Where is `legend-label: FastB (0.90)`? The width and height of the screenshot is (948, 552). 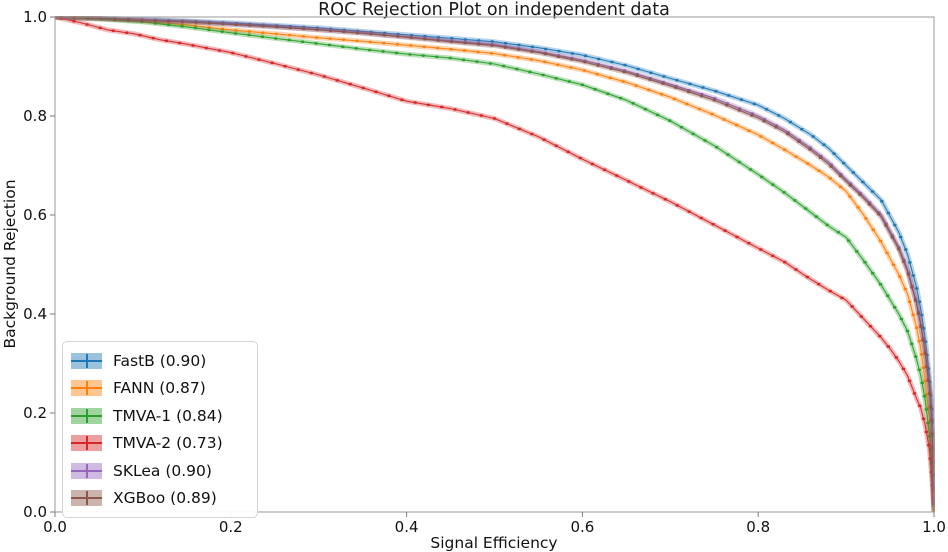 legend-label: FastB (0.90) is located at coordinates (160, 360).